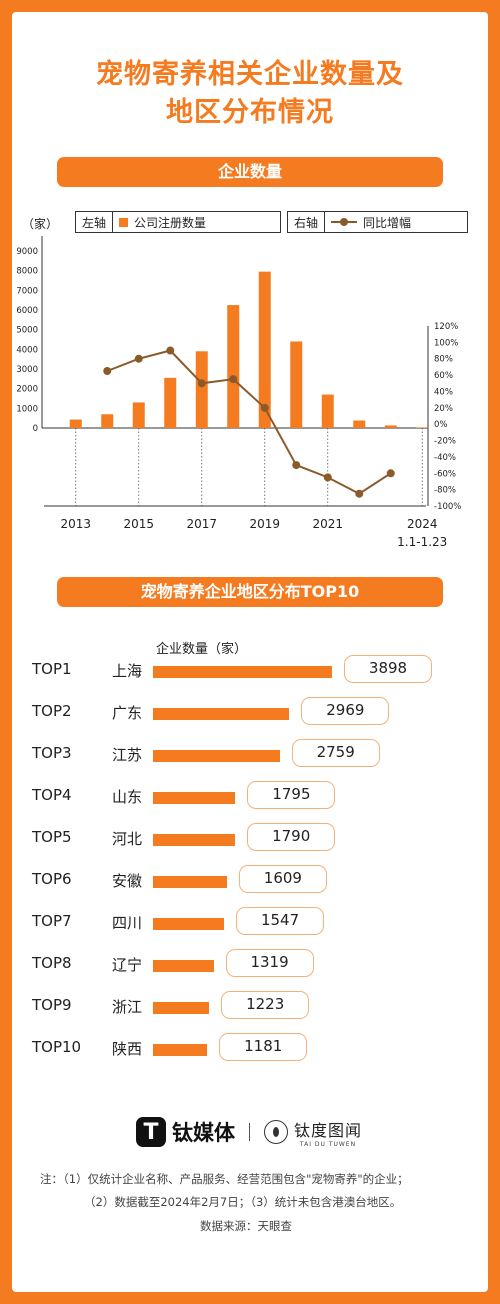  Describe the element at coordinates (27, 252) in the screenshot. I see `left-tick-label: 9000` at that location.